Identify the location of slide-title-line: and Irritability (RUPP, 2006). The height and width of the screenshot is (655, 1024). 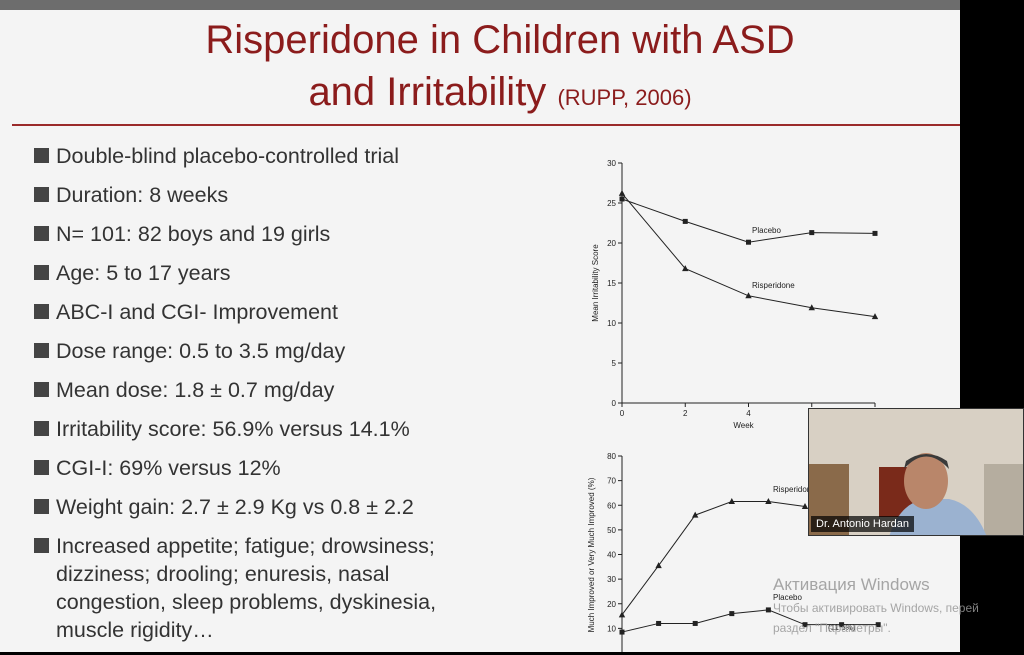
(500, 92).